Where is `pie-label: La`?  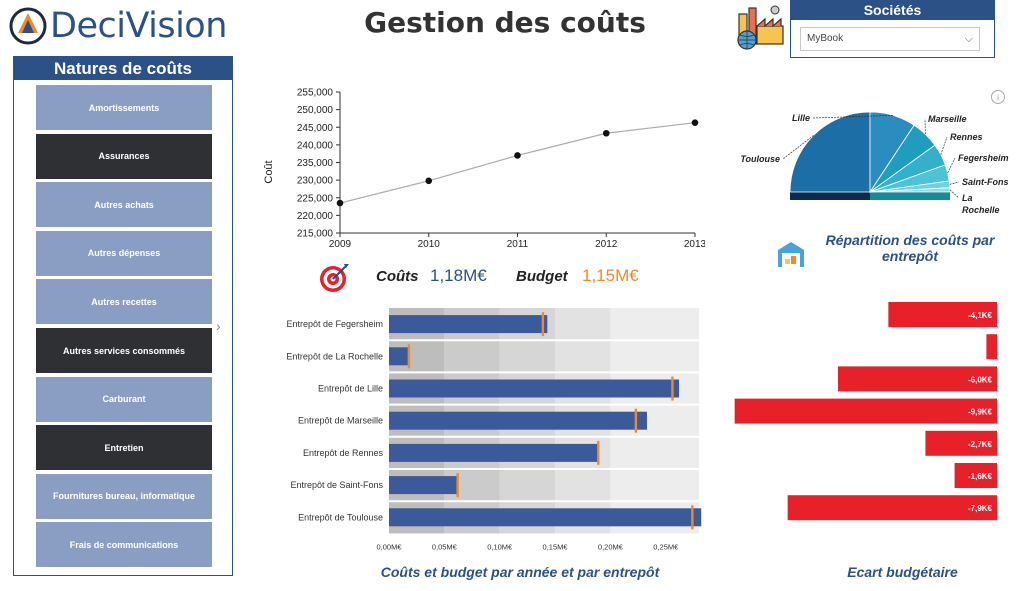 pie-label: La is located at coordinates (967, 198).